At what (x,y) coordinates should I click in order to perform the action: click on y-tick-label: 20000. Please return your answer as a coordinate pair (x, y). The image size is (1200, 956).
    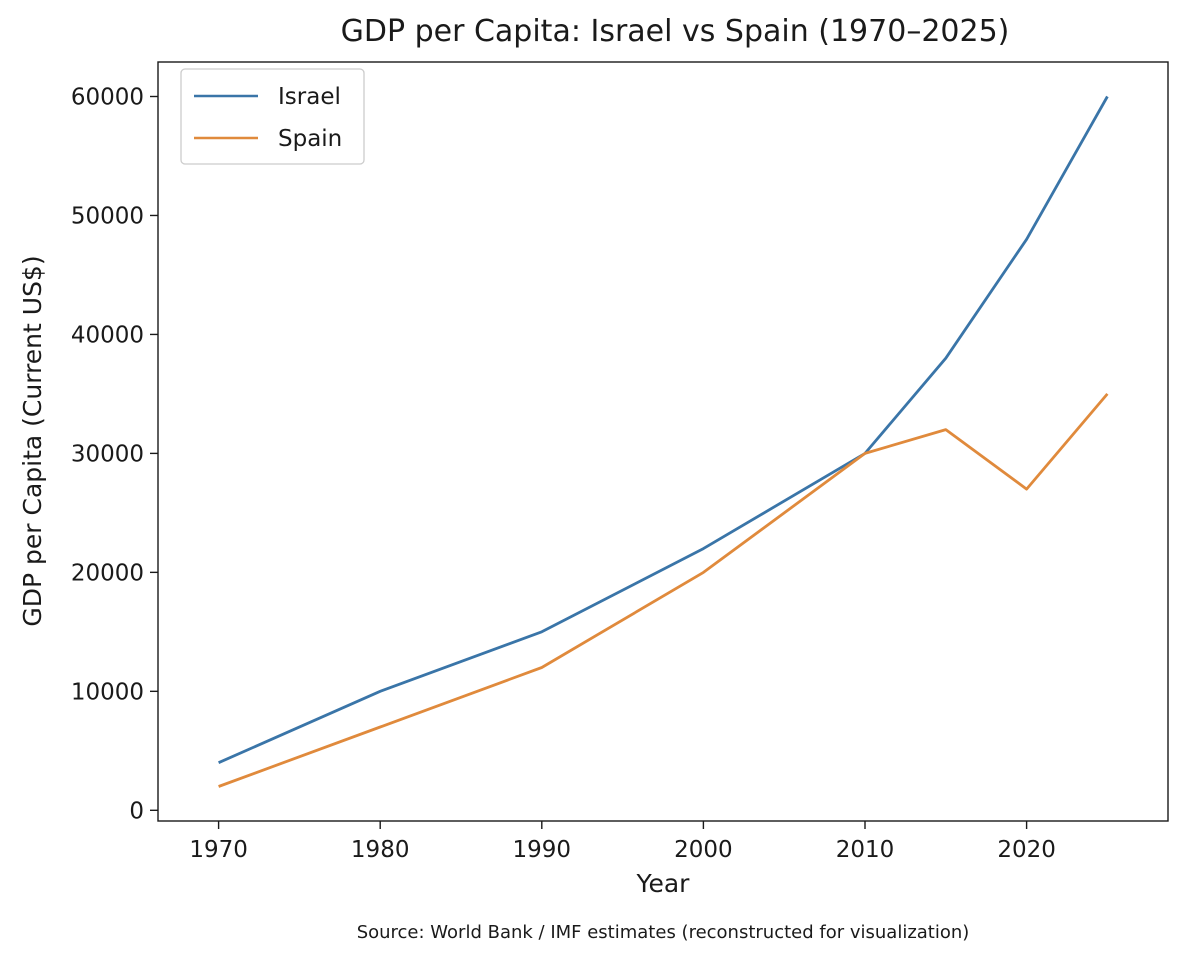
    Looking at the image, I should click on (107, 573).